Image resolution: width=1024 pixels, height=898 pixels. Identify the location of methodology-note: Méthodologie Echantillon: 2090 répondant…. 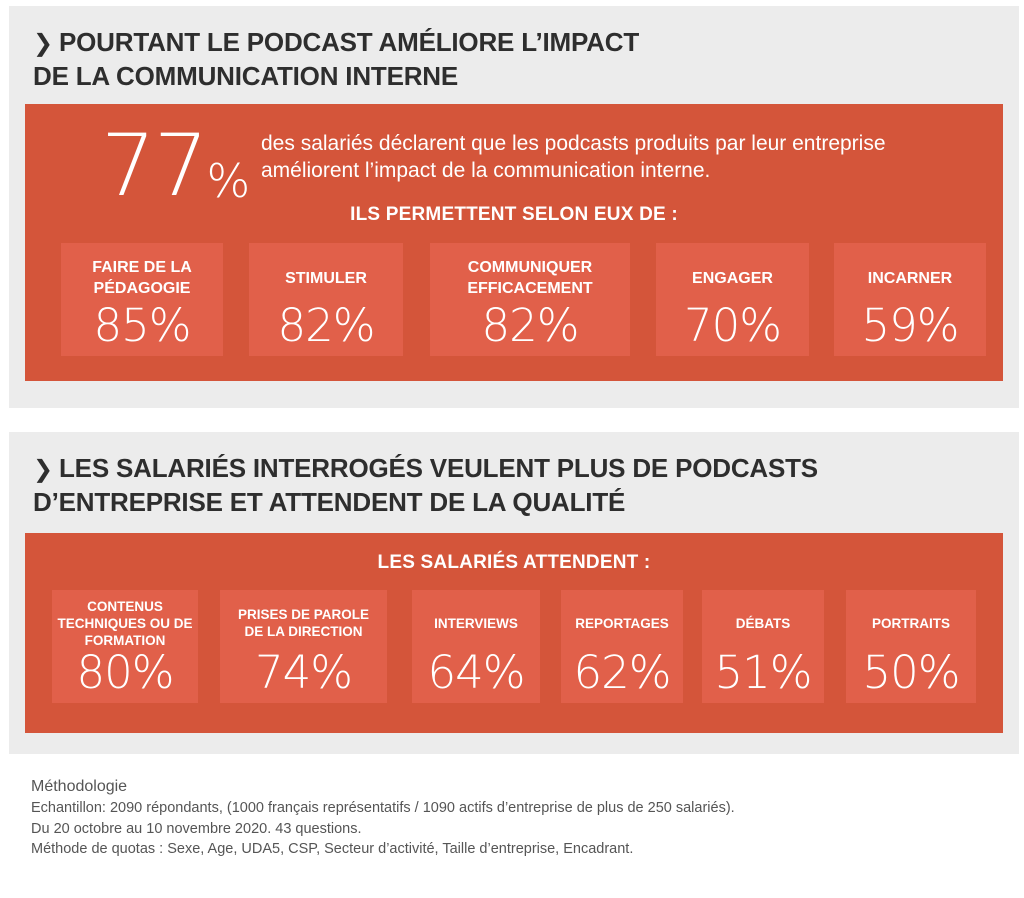
(383, 818).